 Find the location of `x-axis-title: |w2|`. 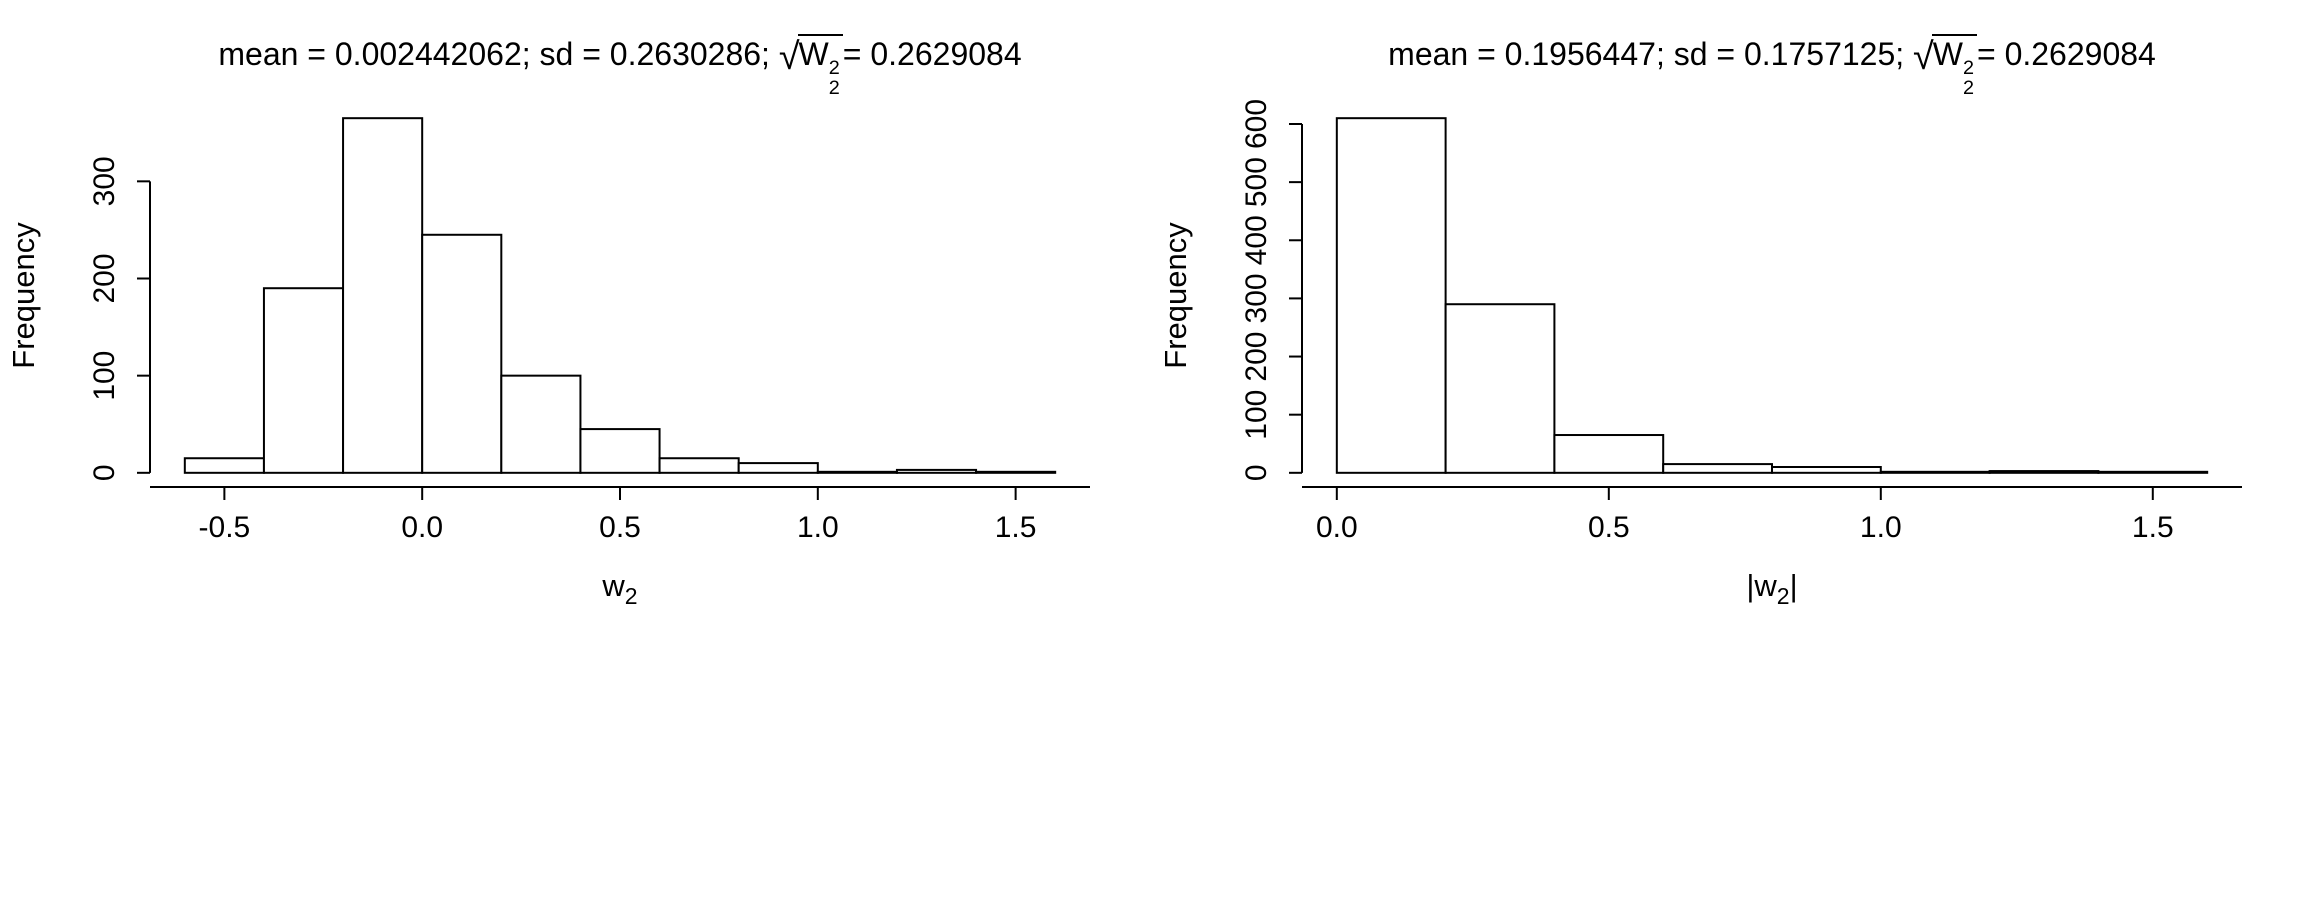

x-axis-title: |w2| is located at coordinates (1771, 588).